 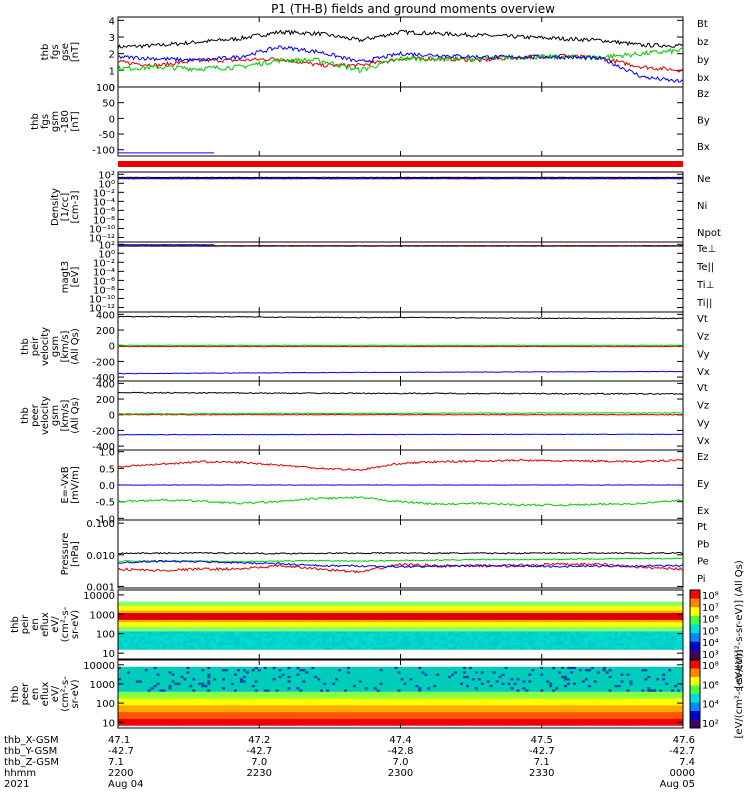 I want to click on y-tick-label: -400, so click(x=103, y=378).